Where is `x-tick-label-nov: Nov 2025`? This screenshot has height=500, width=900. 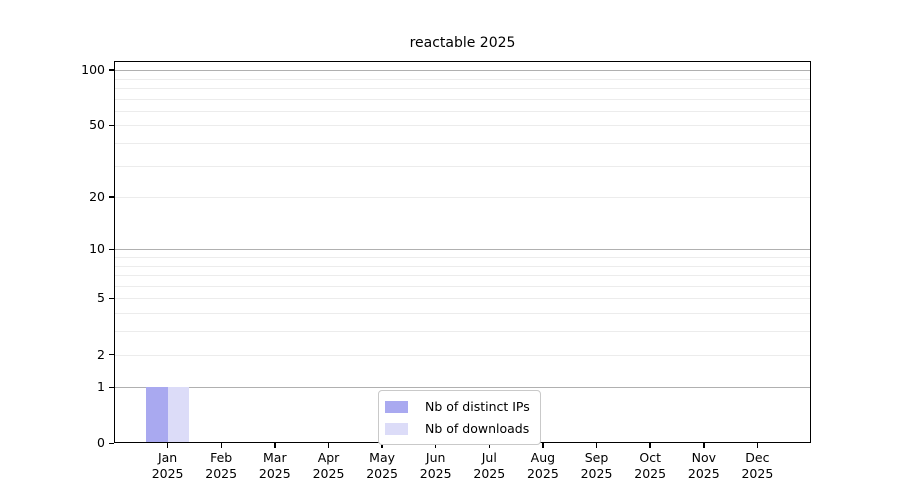
x-tick-label-nov: Nov 2025 is located at coordinates (703, 465).